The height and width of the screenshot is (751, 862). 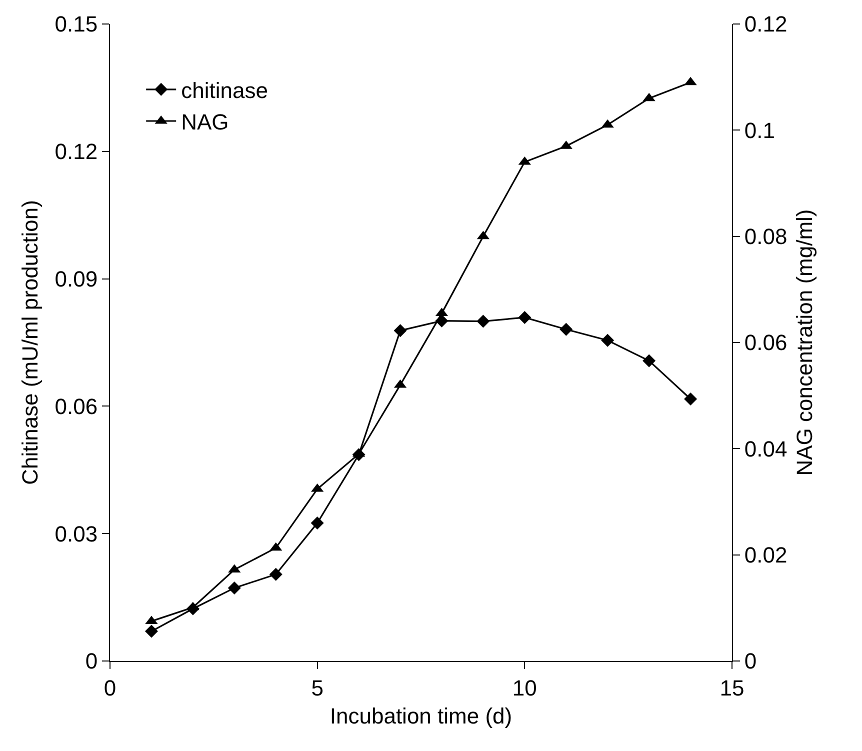 I want to click on y-tick-label: 0.06, so click(x=76, y=406).